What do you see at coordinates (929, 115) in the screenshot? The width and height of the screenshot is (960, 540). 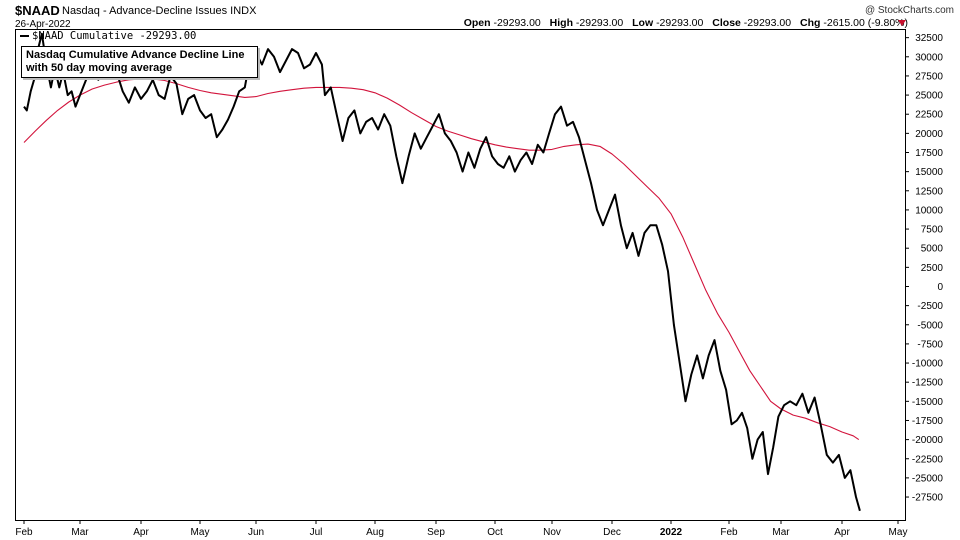 I see `y-tick-label: 22500` at bounding box center [929, 115].